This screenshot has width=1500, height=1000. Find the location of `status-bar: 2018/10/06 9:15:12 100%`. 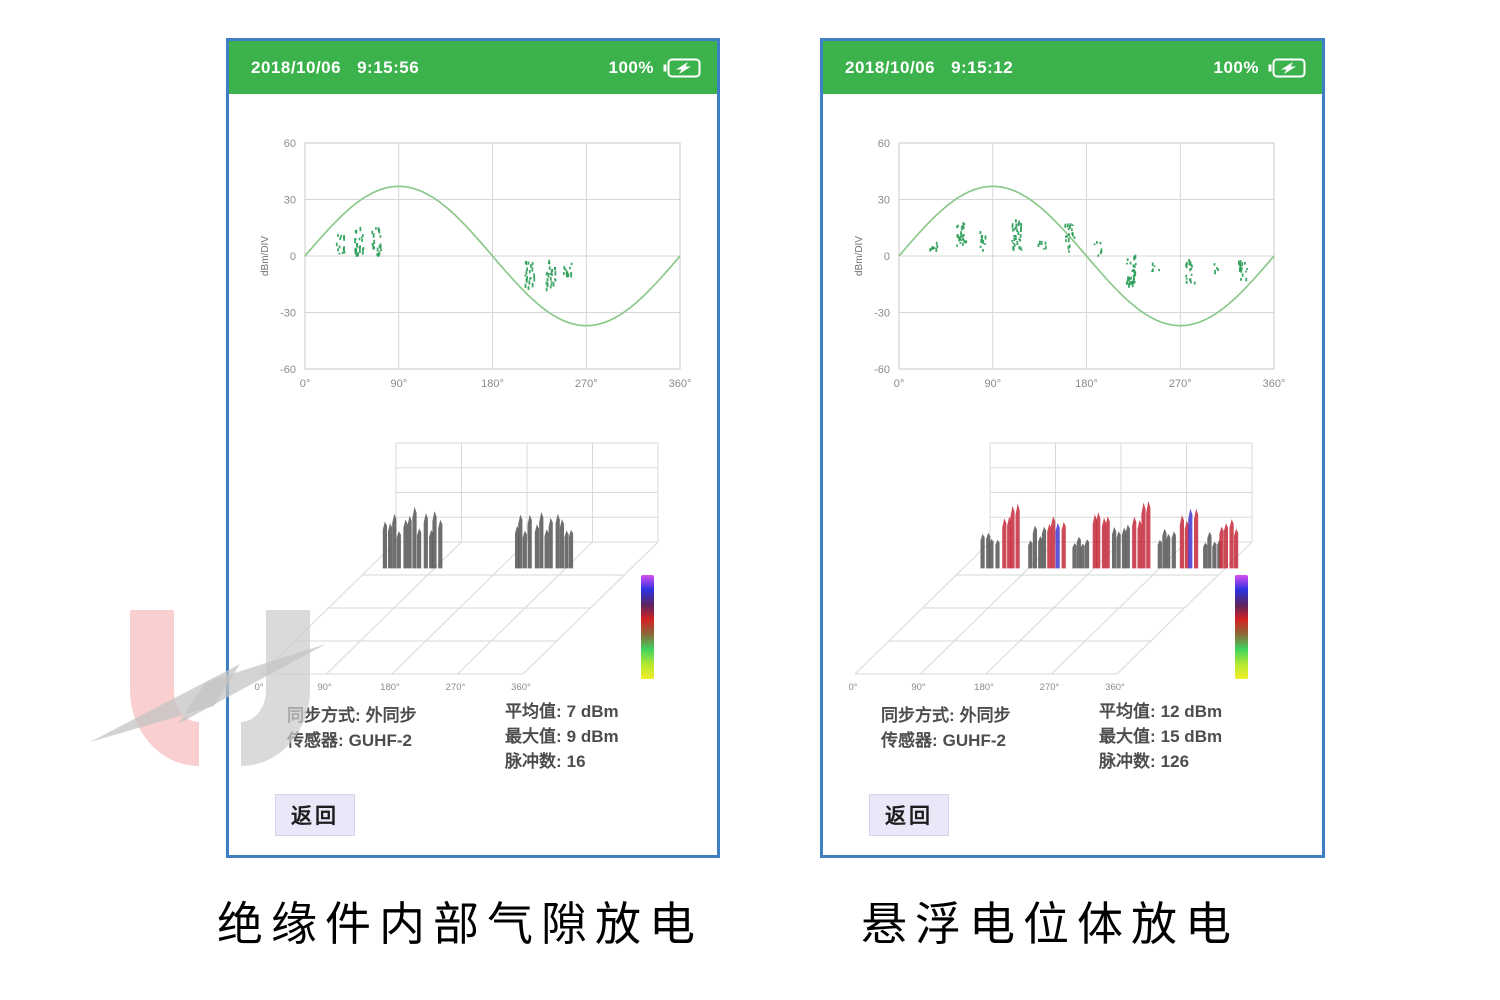

status-bar: 2018/10/06 9:15:12 100% is located at coordinates (1072, 67).